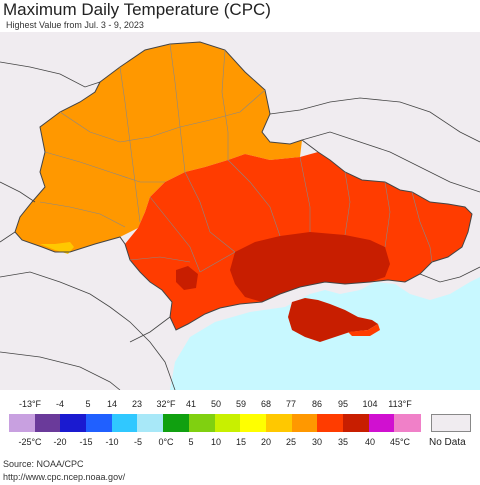 Image resolution: width=480 pixels, height=485 pixels. Describe the element at coordinates (400, 442) in the screenshot. I see `legend-c-label: 45°C` at that location.